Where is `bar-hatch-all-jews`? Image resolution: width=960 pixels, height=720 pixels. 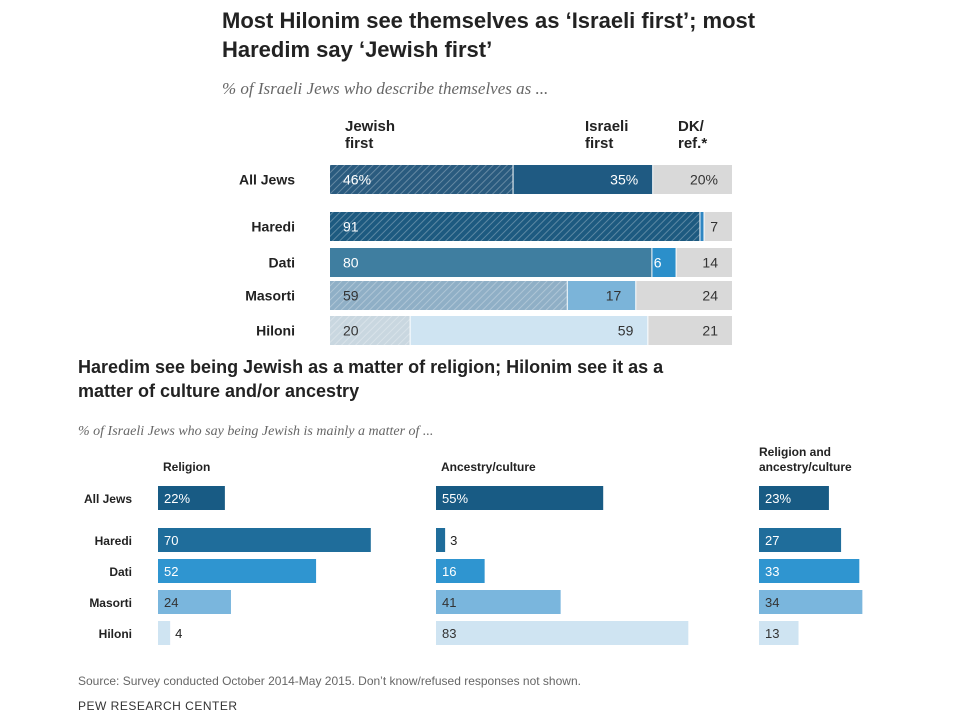
bar-hatch-all-jews is located at coordinates (421, 179).